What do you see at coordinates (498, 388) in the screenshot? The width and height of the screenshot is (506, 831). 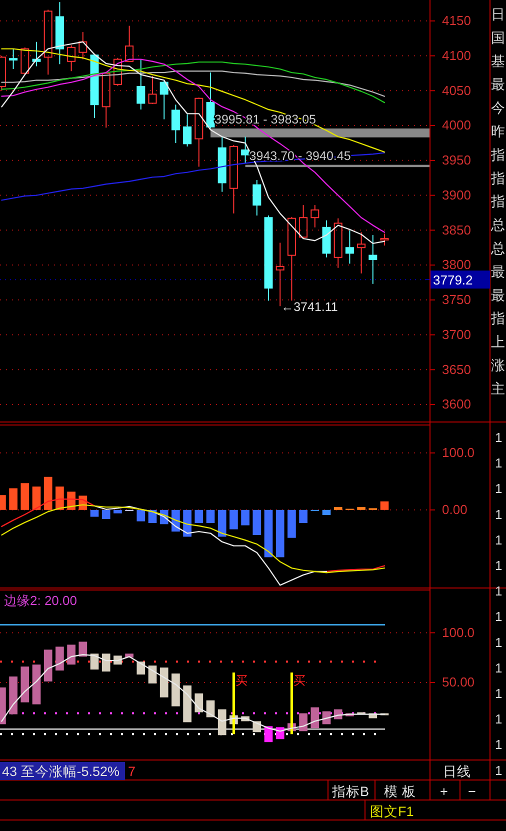 I see `text: 主` at bounding box center [498, 388].